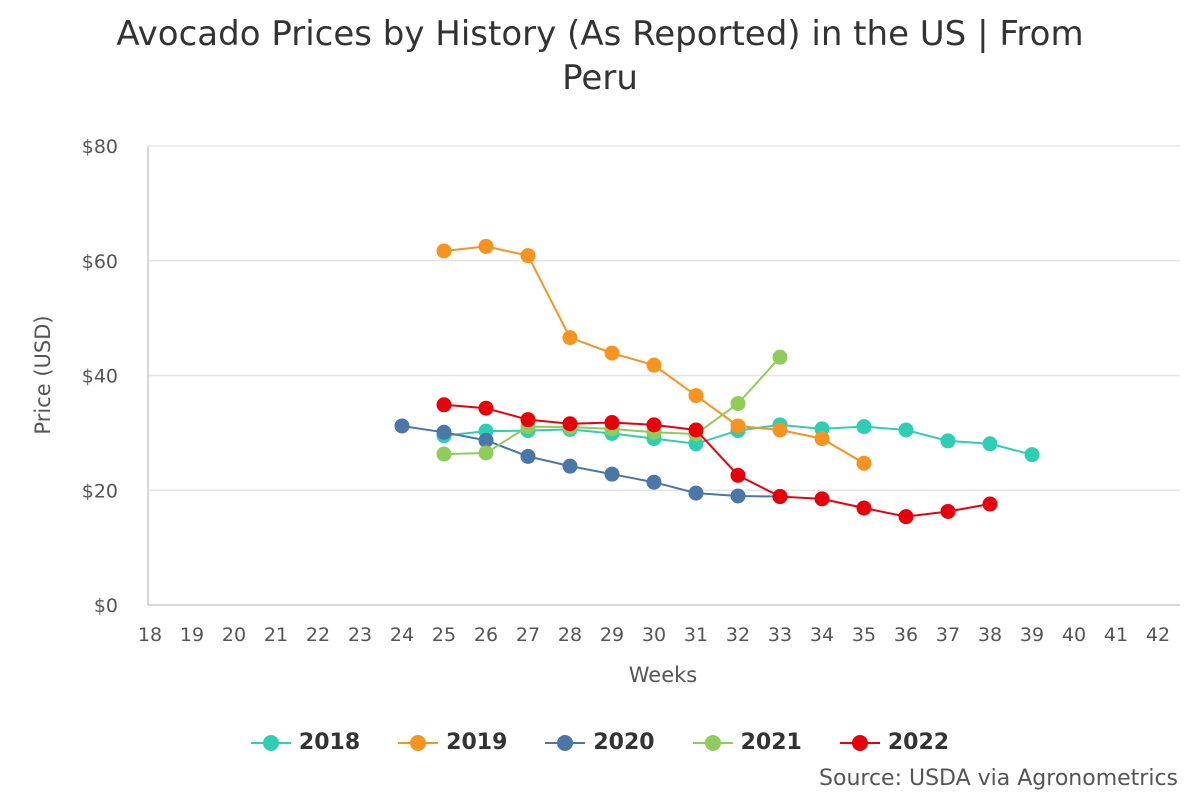 This screenshot has width=1200, height=800. Describe the element at coordinates (948, 635) in the screenshot. I see `x-tick-label: 37` at that location.